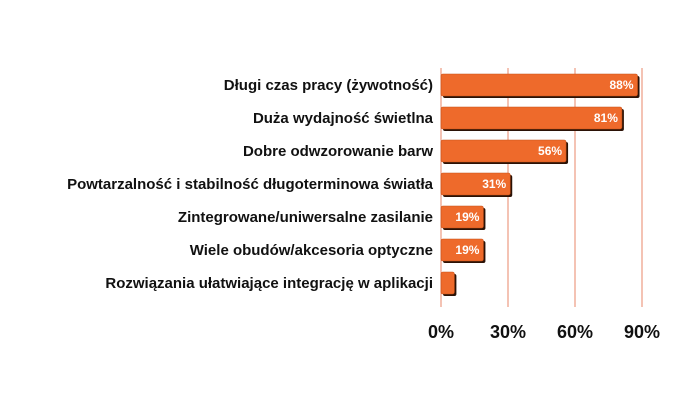 This screenshot has height=400, width=700. I want to click on x-tick-label: 0%, so click(441, 332).